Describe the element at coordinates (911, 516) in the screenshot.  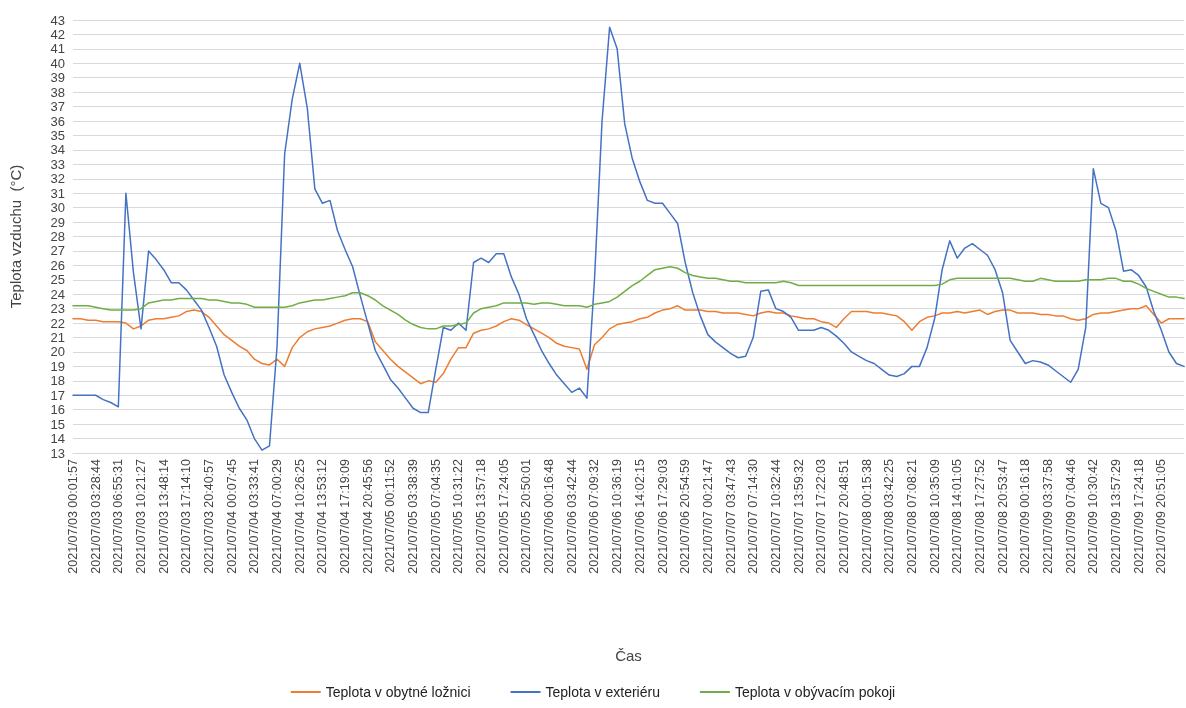
I see `x-tick-label: 2021/07/08 07:08:21` at that location.